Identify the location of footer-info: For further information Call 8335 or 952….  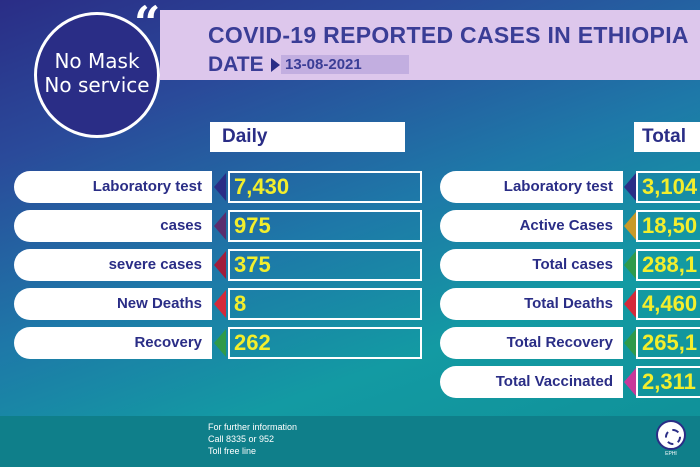
(252, 439).